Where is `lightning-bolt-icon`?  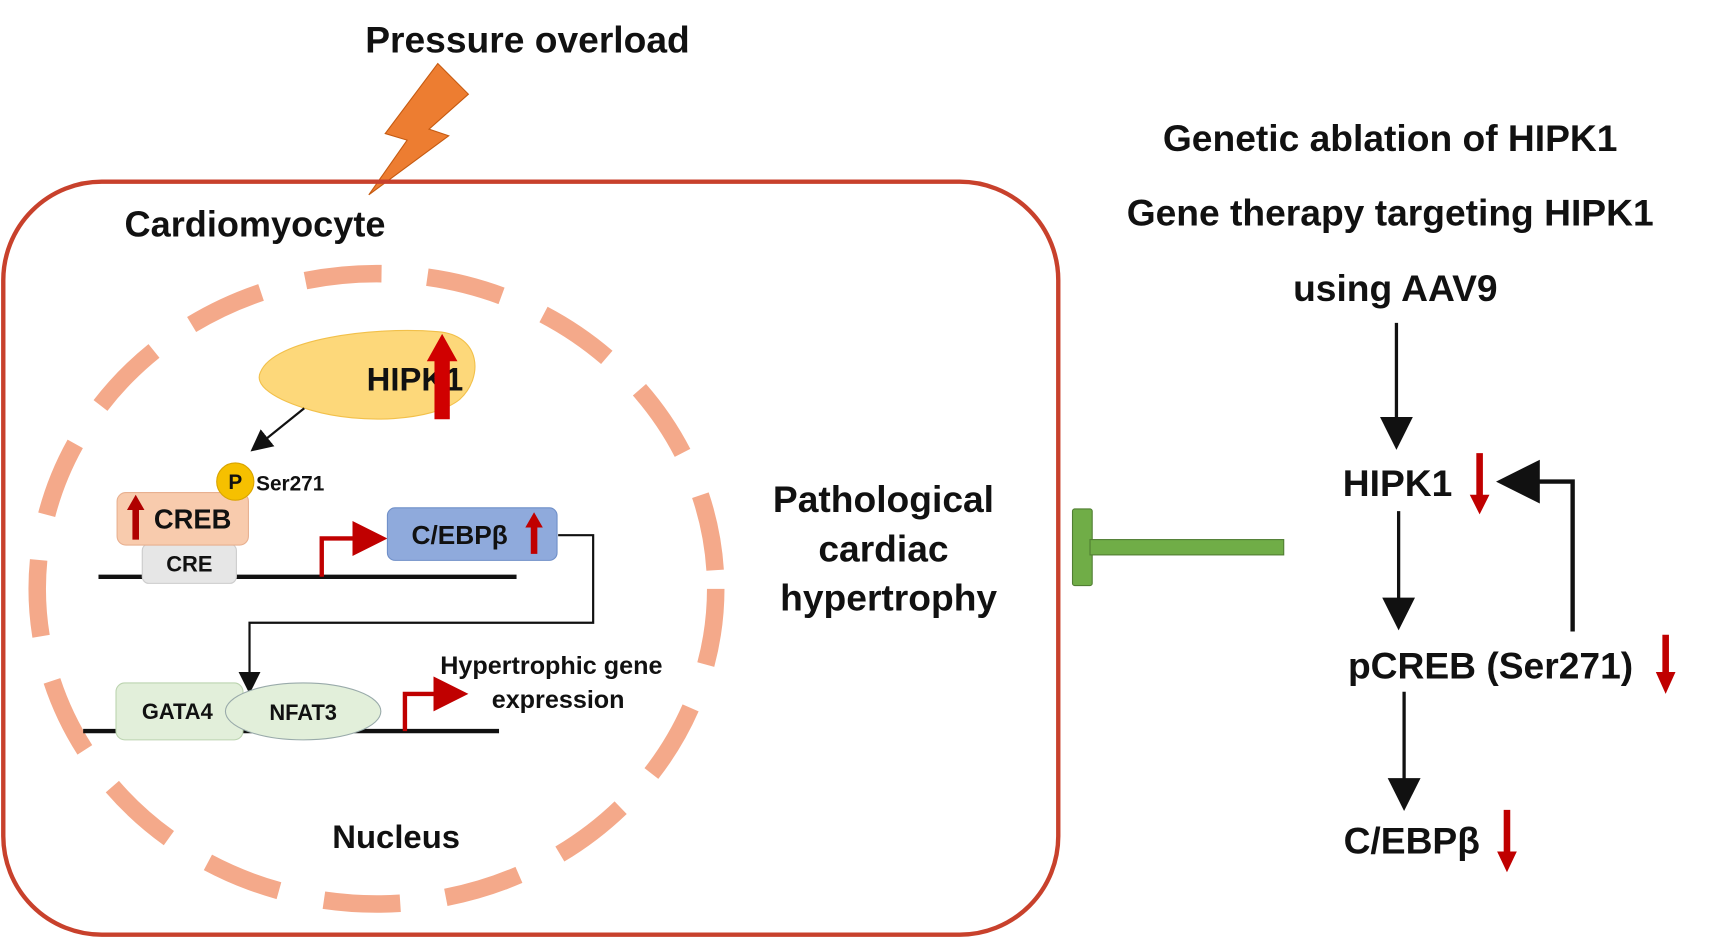 lightning-bolt-icon is located at coordinates (419, 129).